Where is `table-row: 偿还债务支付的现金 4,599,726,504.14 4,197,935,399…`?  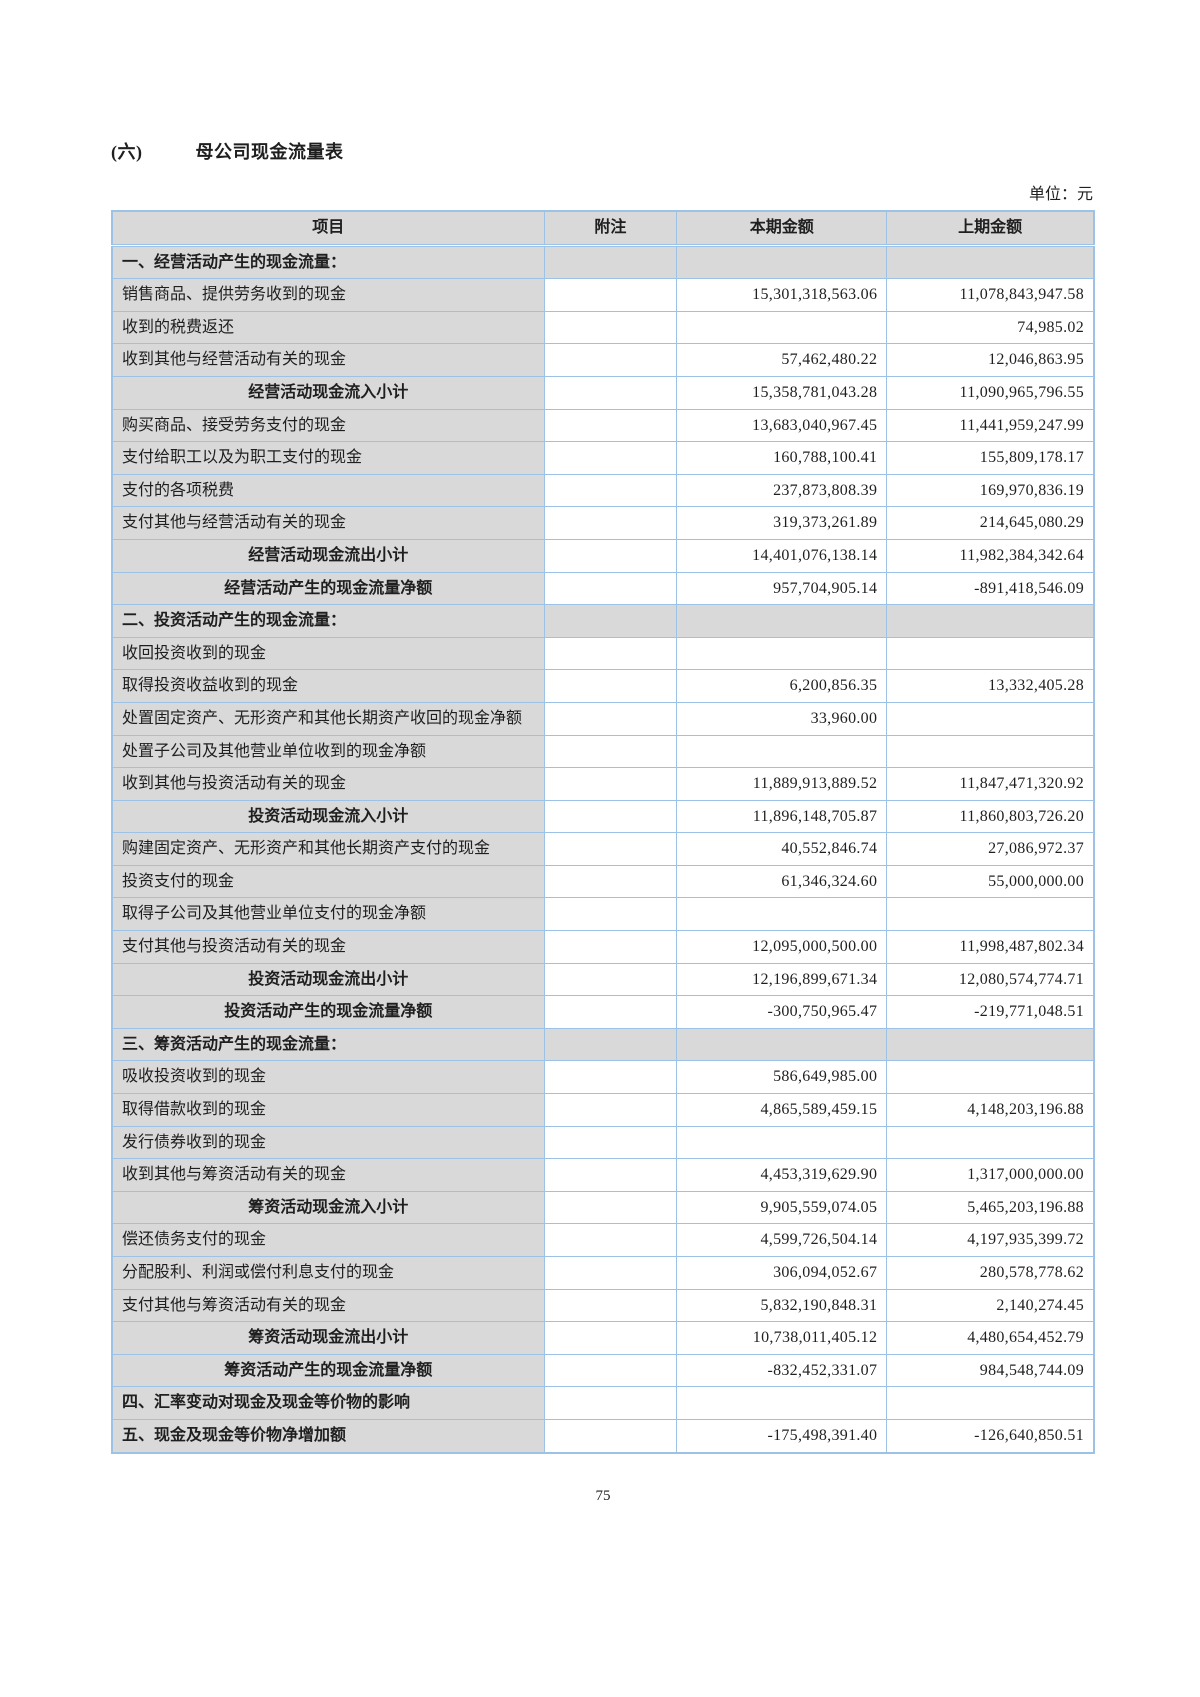 table-row: 偿还债务支付的现金 4,599,726,504.14 4,197,935,399… is located at coordinates (603, 1240).